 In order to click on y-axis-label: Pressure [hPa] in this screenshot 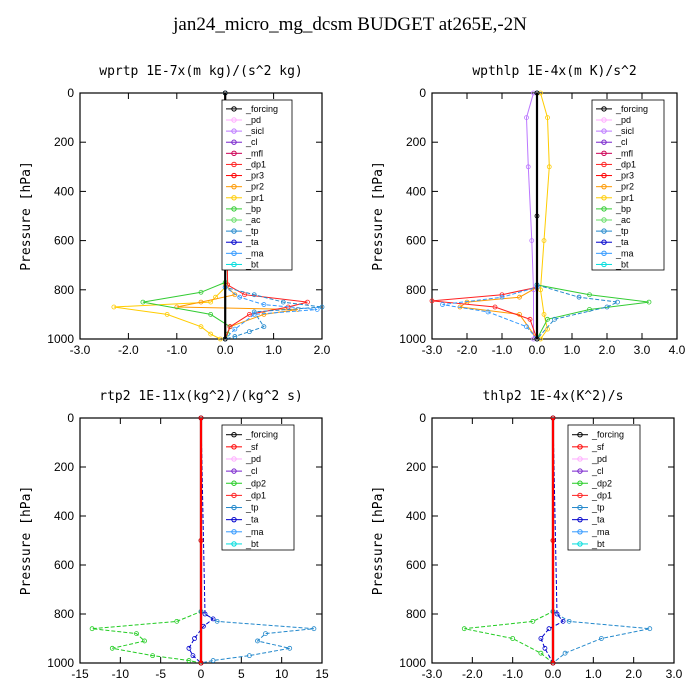, I will do `click(378, 216)`.